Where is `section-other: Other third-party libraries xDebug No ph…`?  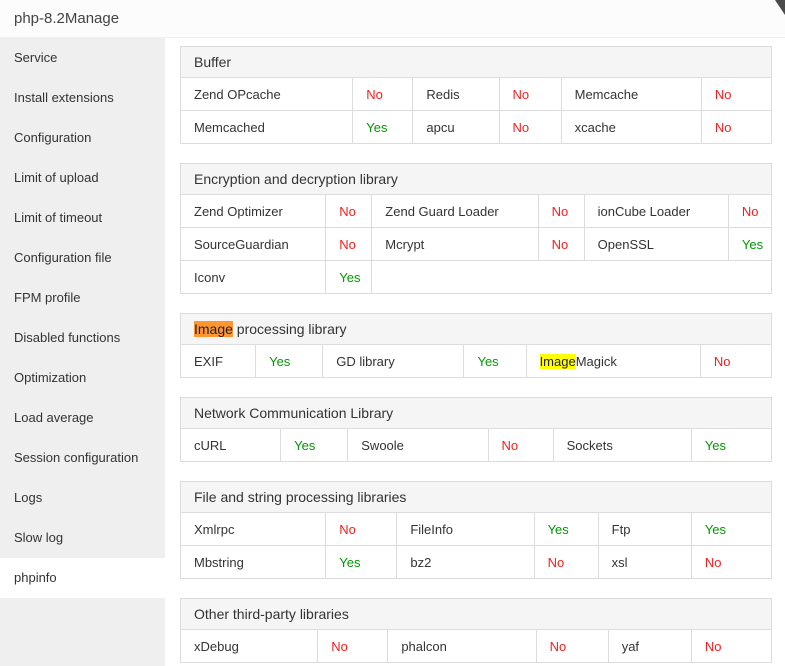
section-other: Other third-party libraries xDebug No ph… is located at coordinates (476, 630).